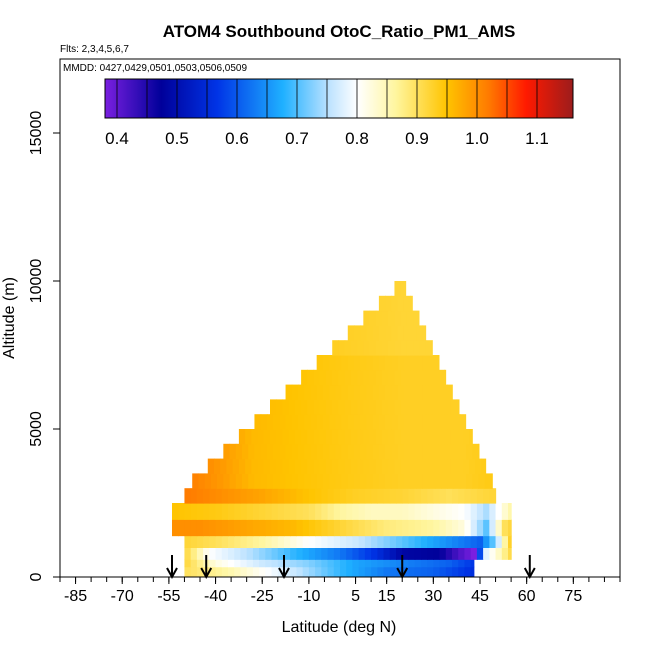 The width and height of the screenshot is (650, 650). Describe the element at coordinates (339, 31) in the screenshot. I see `chart-title: ATOM4 Southbound OtoC_Ratio_PM1_AMS` at that location.